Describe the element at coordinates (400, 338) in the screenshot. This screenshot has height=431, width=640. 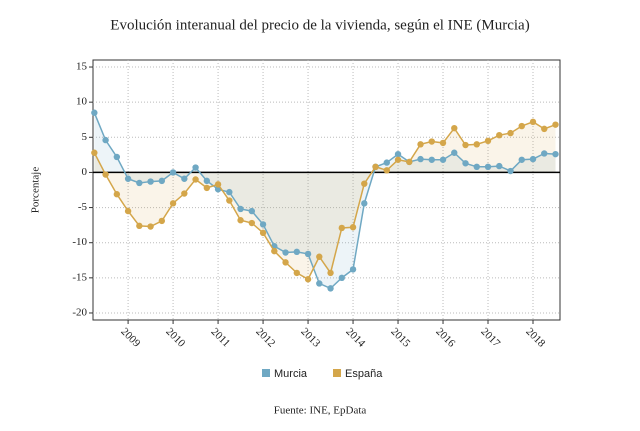
I see `x-tick-label: 2015` at that location.